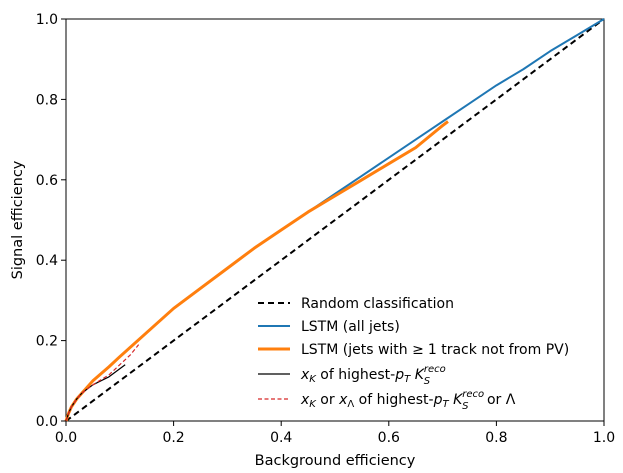 The image size is (623, 473). What do you see at coordinates (173, 438) in the screenshot?
I see `x-tick-label: 0.2` at bounding box center [173, 438].